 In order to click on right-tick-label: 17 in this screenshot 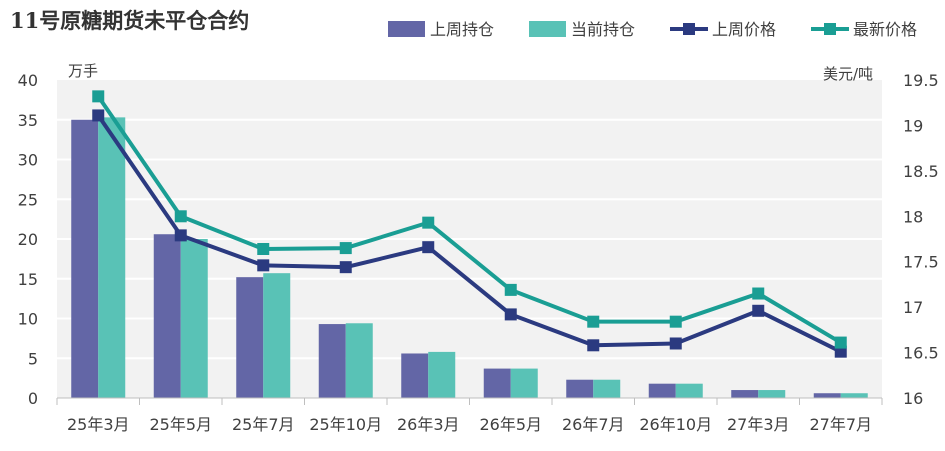, I will do `click(913, 307)`.